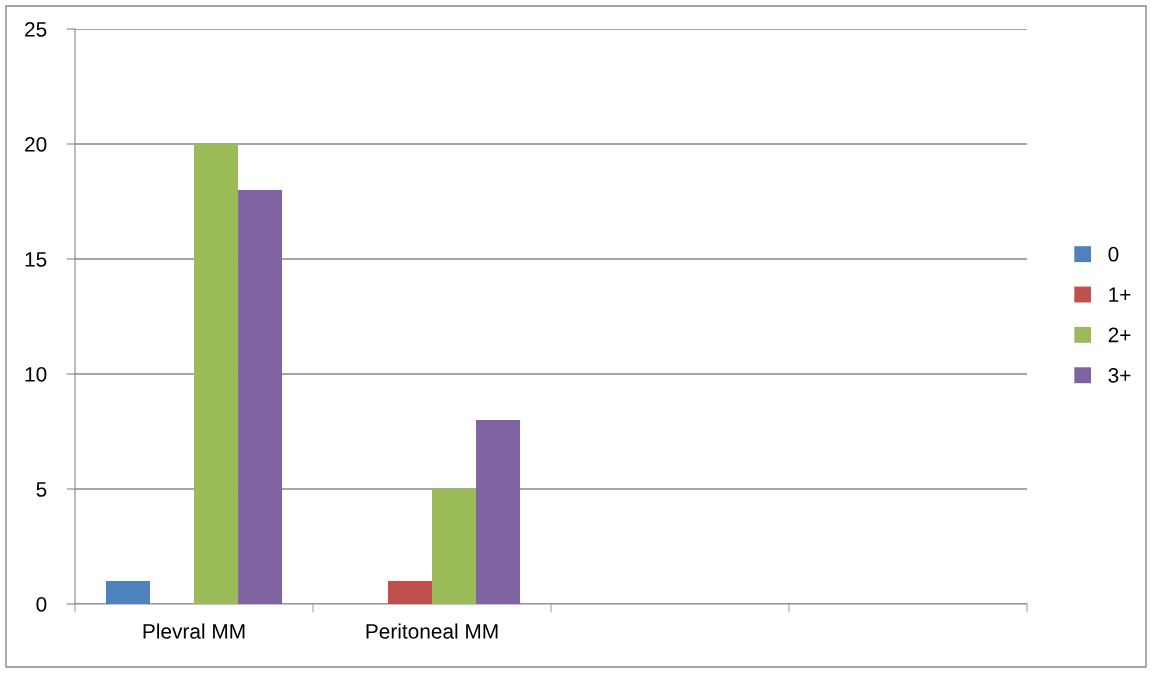 Image resolution: width=1152 pixels, height=673 pixels. What do you see at coordinates (36, 259) in the screenshot?
I see `y-tick-label: 15` at bounding box center [36, 259].